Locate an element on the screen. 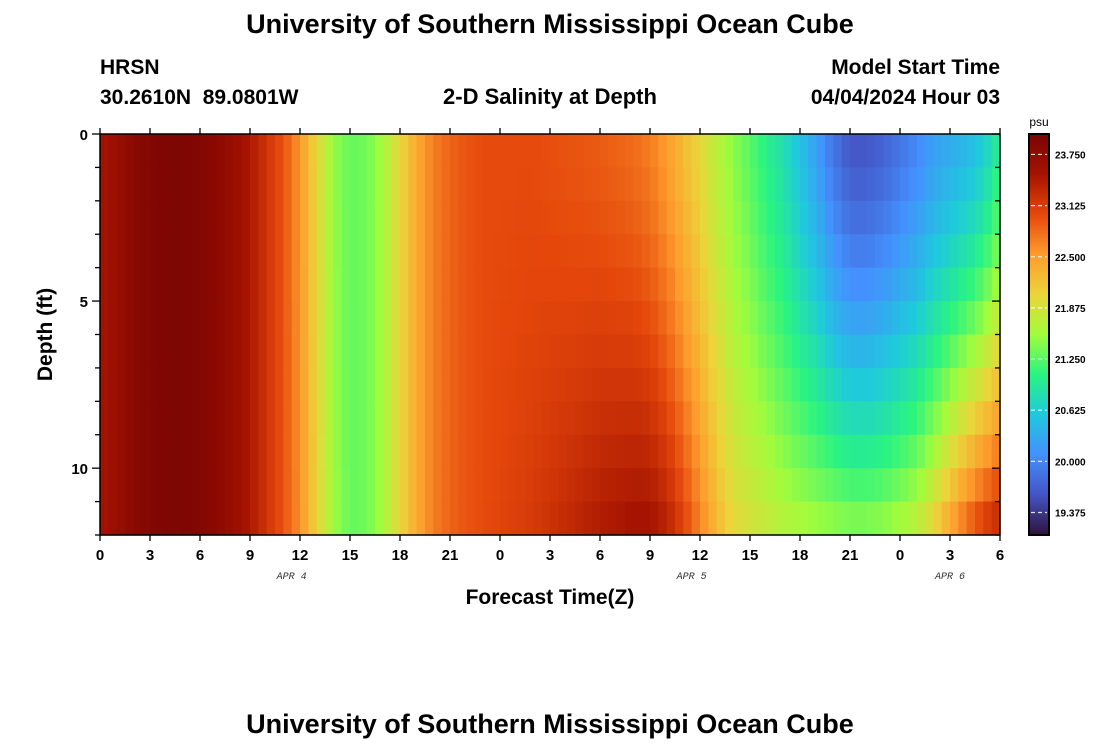  x-tick-label: 21 is located at coordinates (850, 555).